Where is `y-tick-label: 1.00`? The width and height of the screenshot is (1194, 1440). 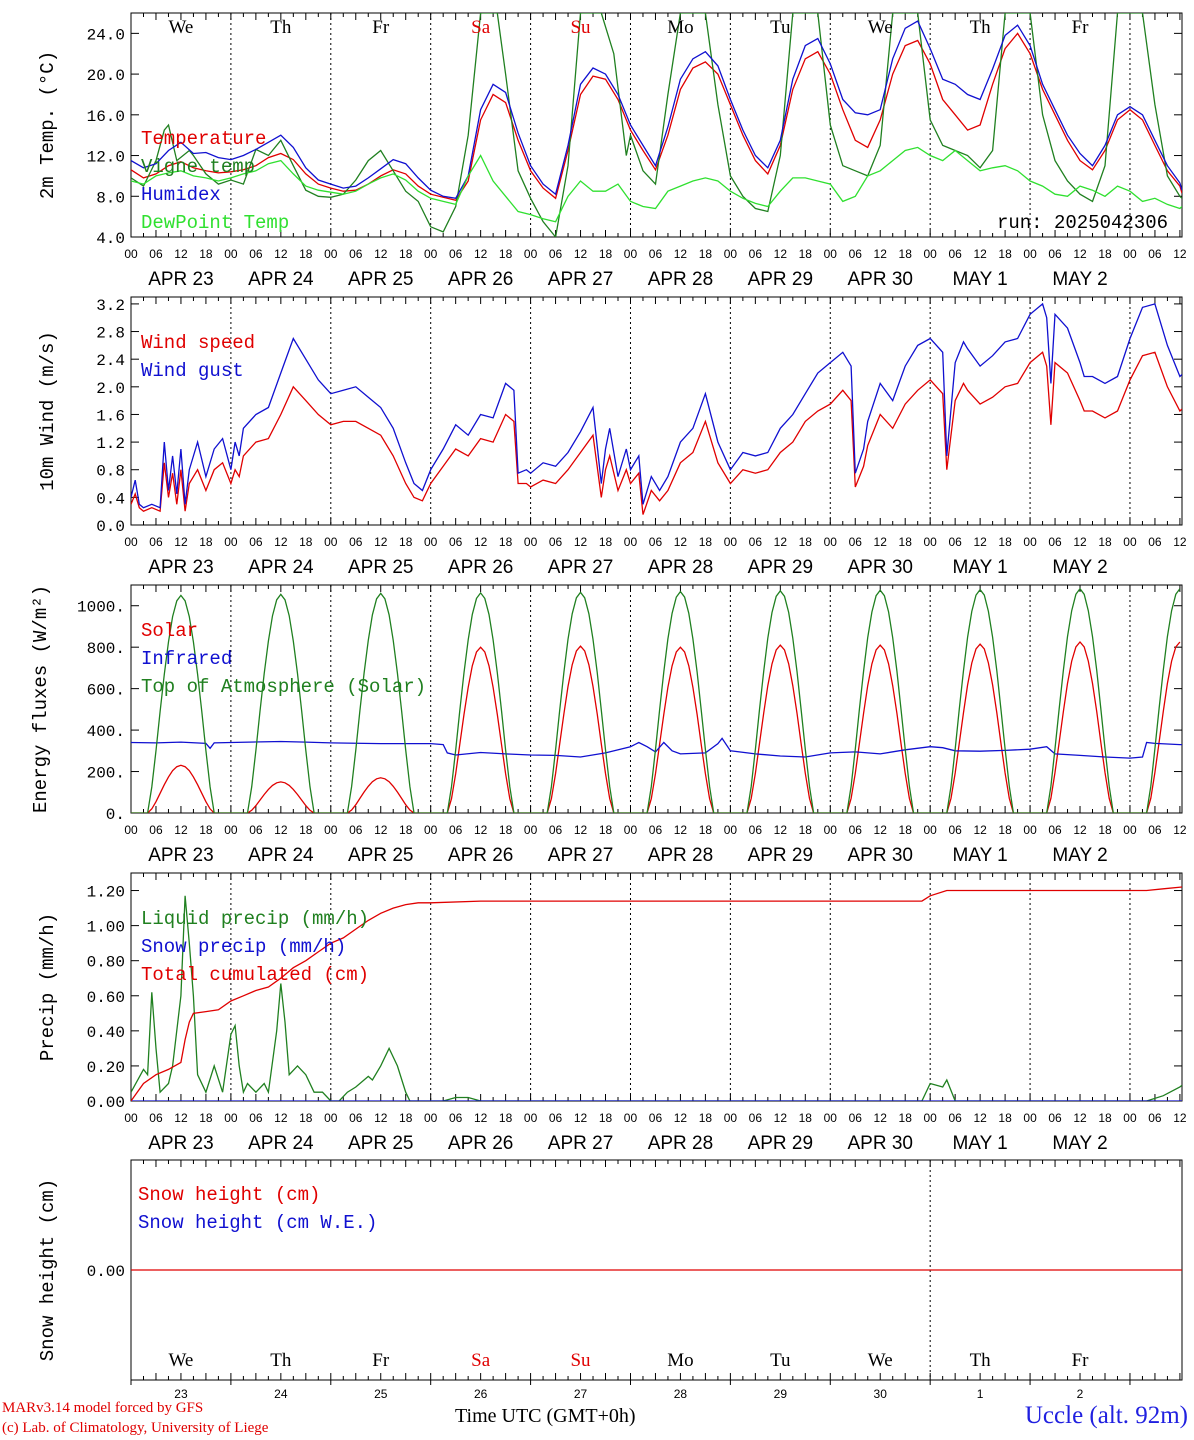
y-tick-label: 1.00 is located at coordinates (106, 928).